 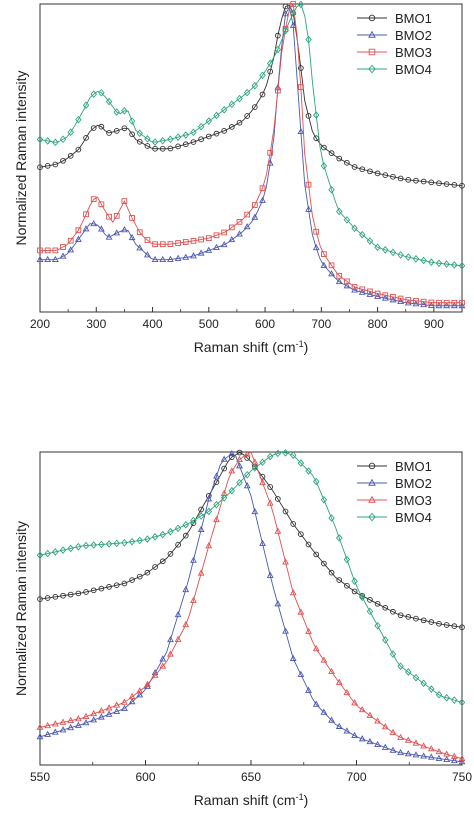 I want to click on x-tick-label: 500, so click(x=209, y=324).